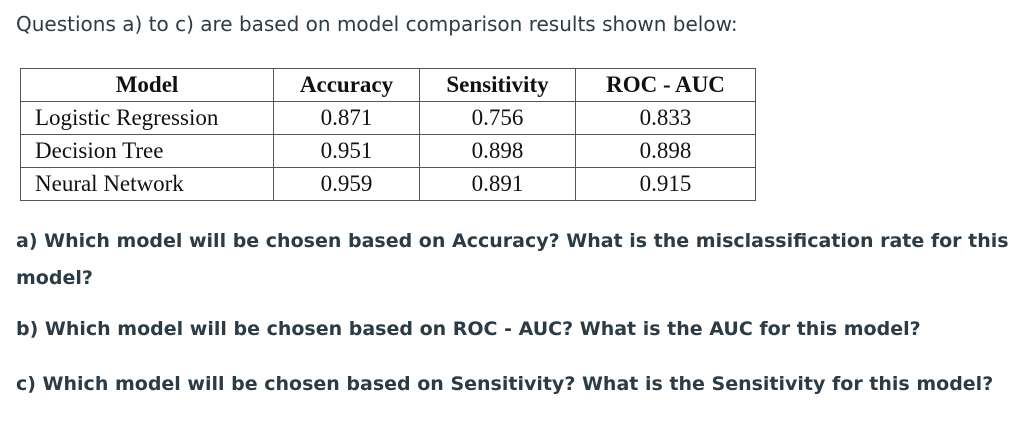  I want to click on value-cell: 0.833, so click(665, 118).